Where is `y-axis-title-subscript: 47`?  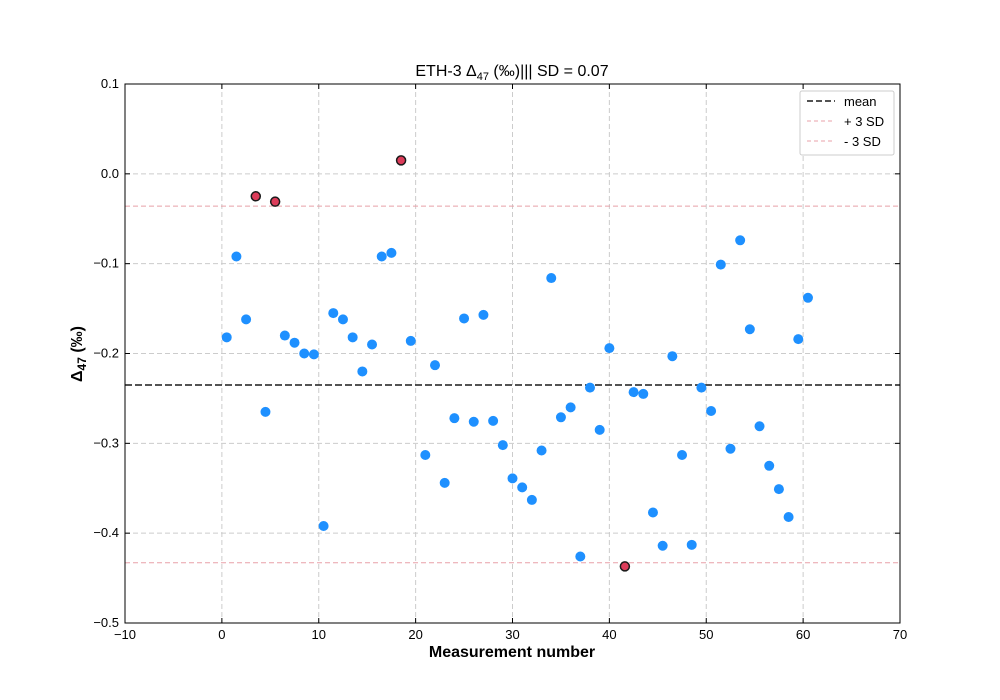
y-axis-title-subscript: 47 is located at coordinates (82, 364).